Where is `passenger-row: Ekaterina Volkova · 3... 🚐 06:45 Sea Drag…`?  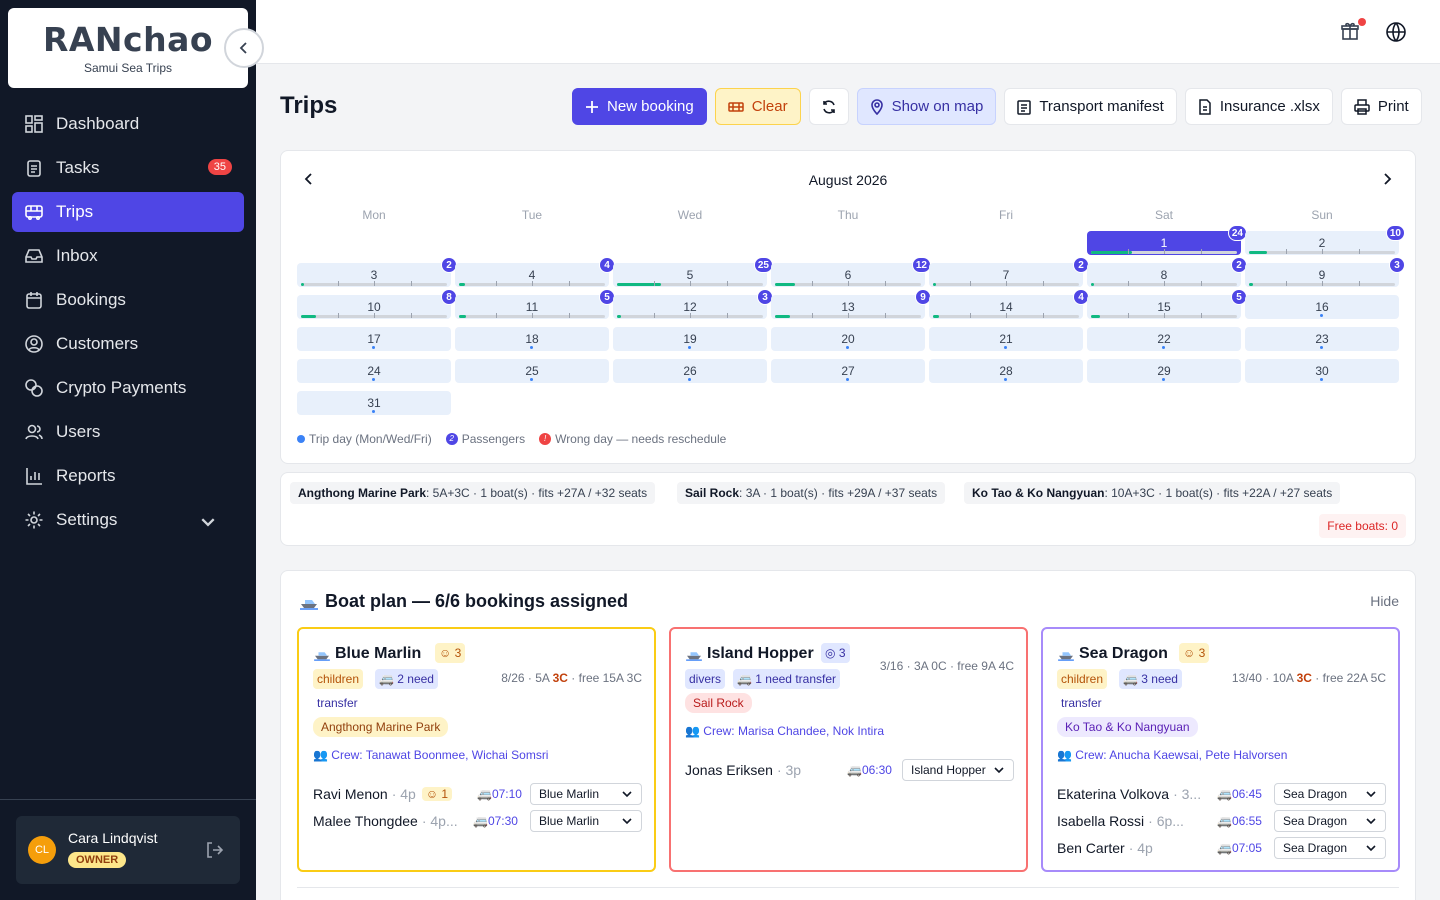
passenger-row: Ekaterina Volkova · 3... 🚐 06:45 Sea Drag… is located at coordinates (1221, 794).